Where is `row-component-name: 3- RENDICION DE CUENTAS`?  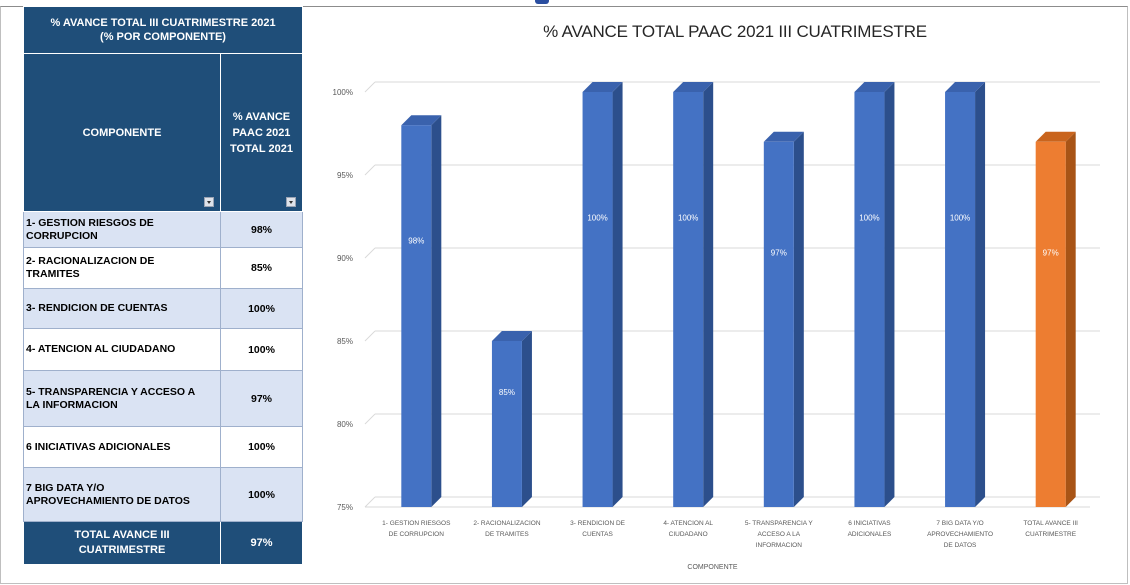 row-component-name: 3- RENDICION DE CUENTAS is located at coordinates (122, 308).